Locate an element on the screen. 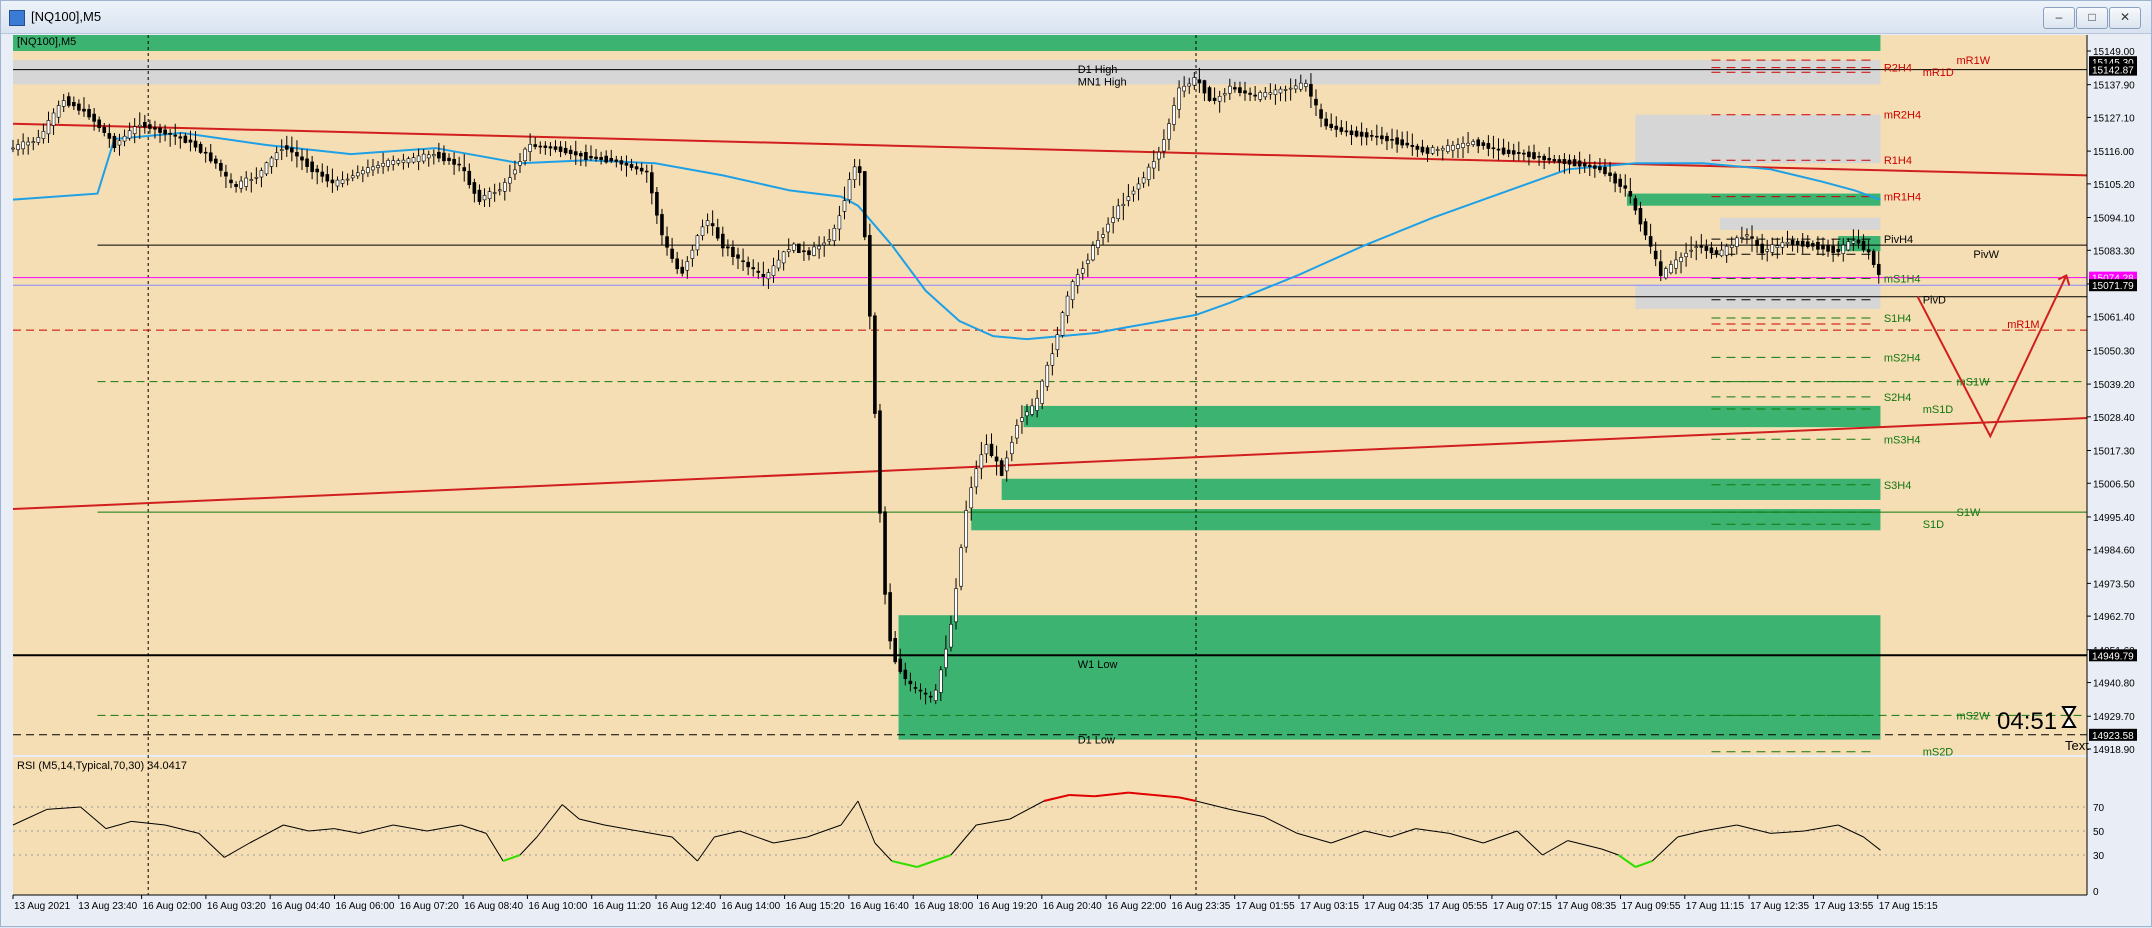 This screenshot has height=928, width=2152. time-tick-label: 17 Aug 11:15 is located at coordinates (1715, 906).